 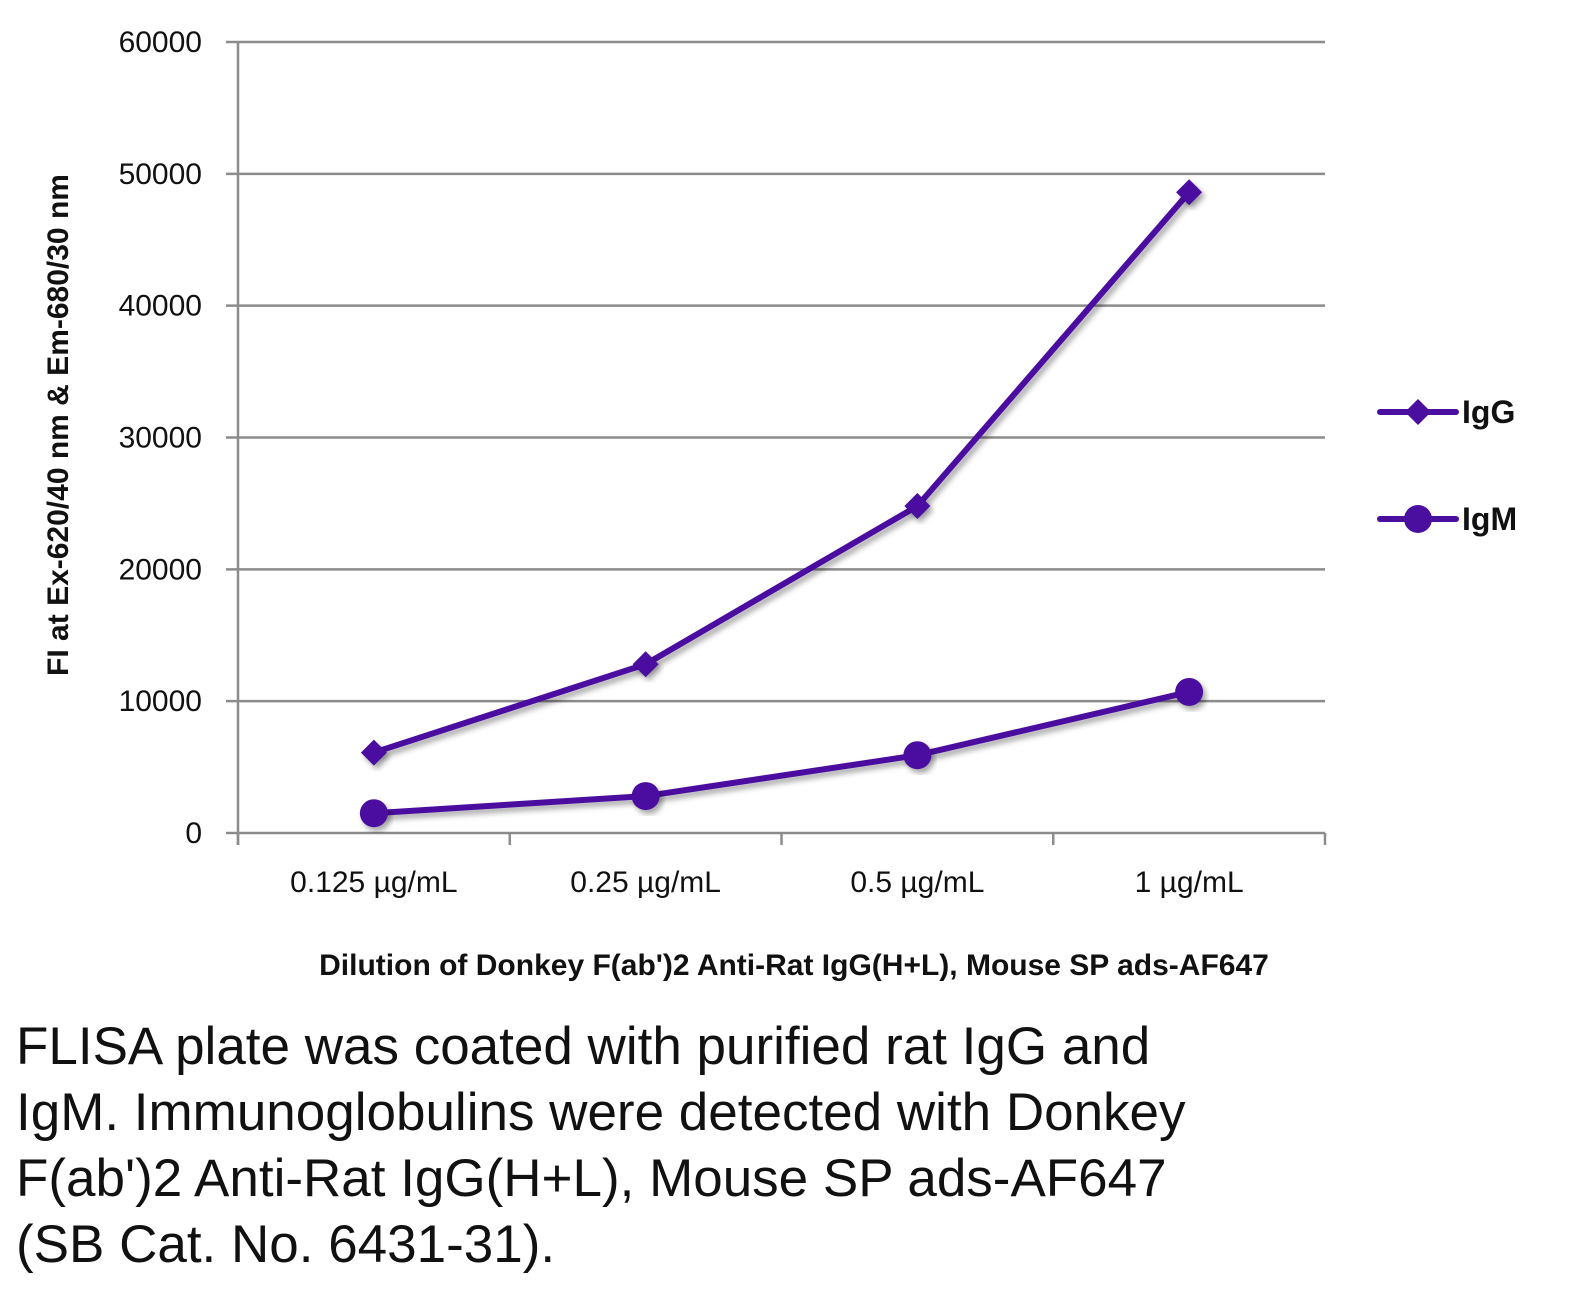 What do you see at coordinates (1489, 519) in the screenshot?
I see `legend-label: IgM` at bounding box center [1489, 519].